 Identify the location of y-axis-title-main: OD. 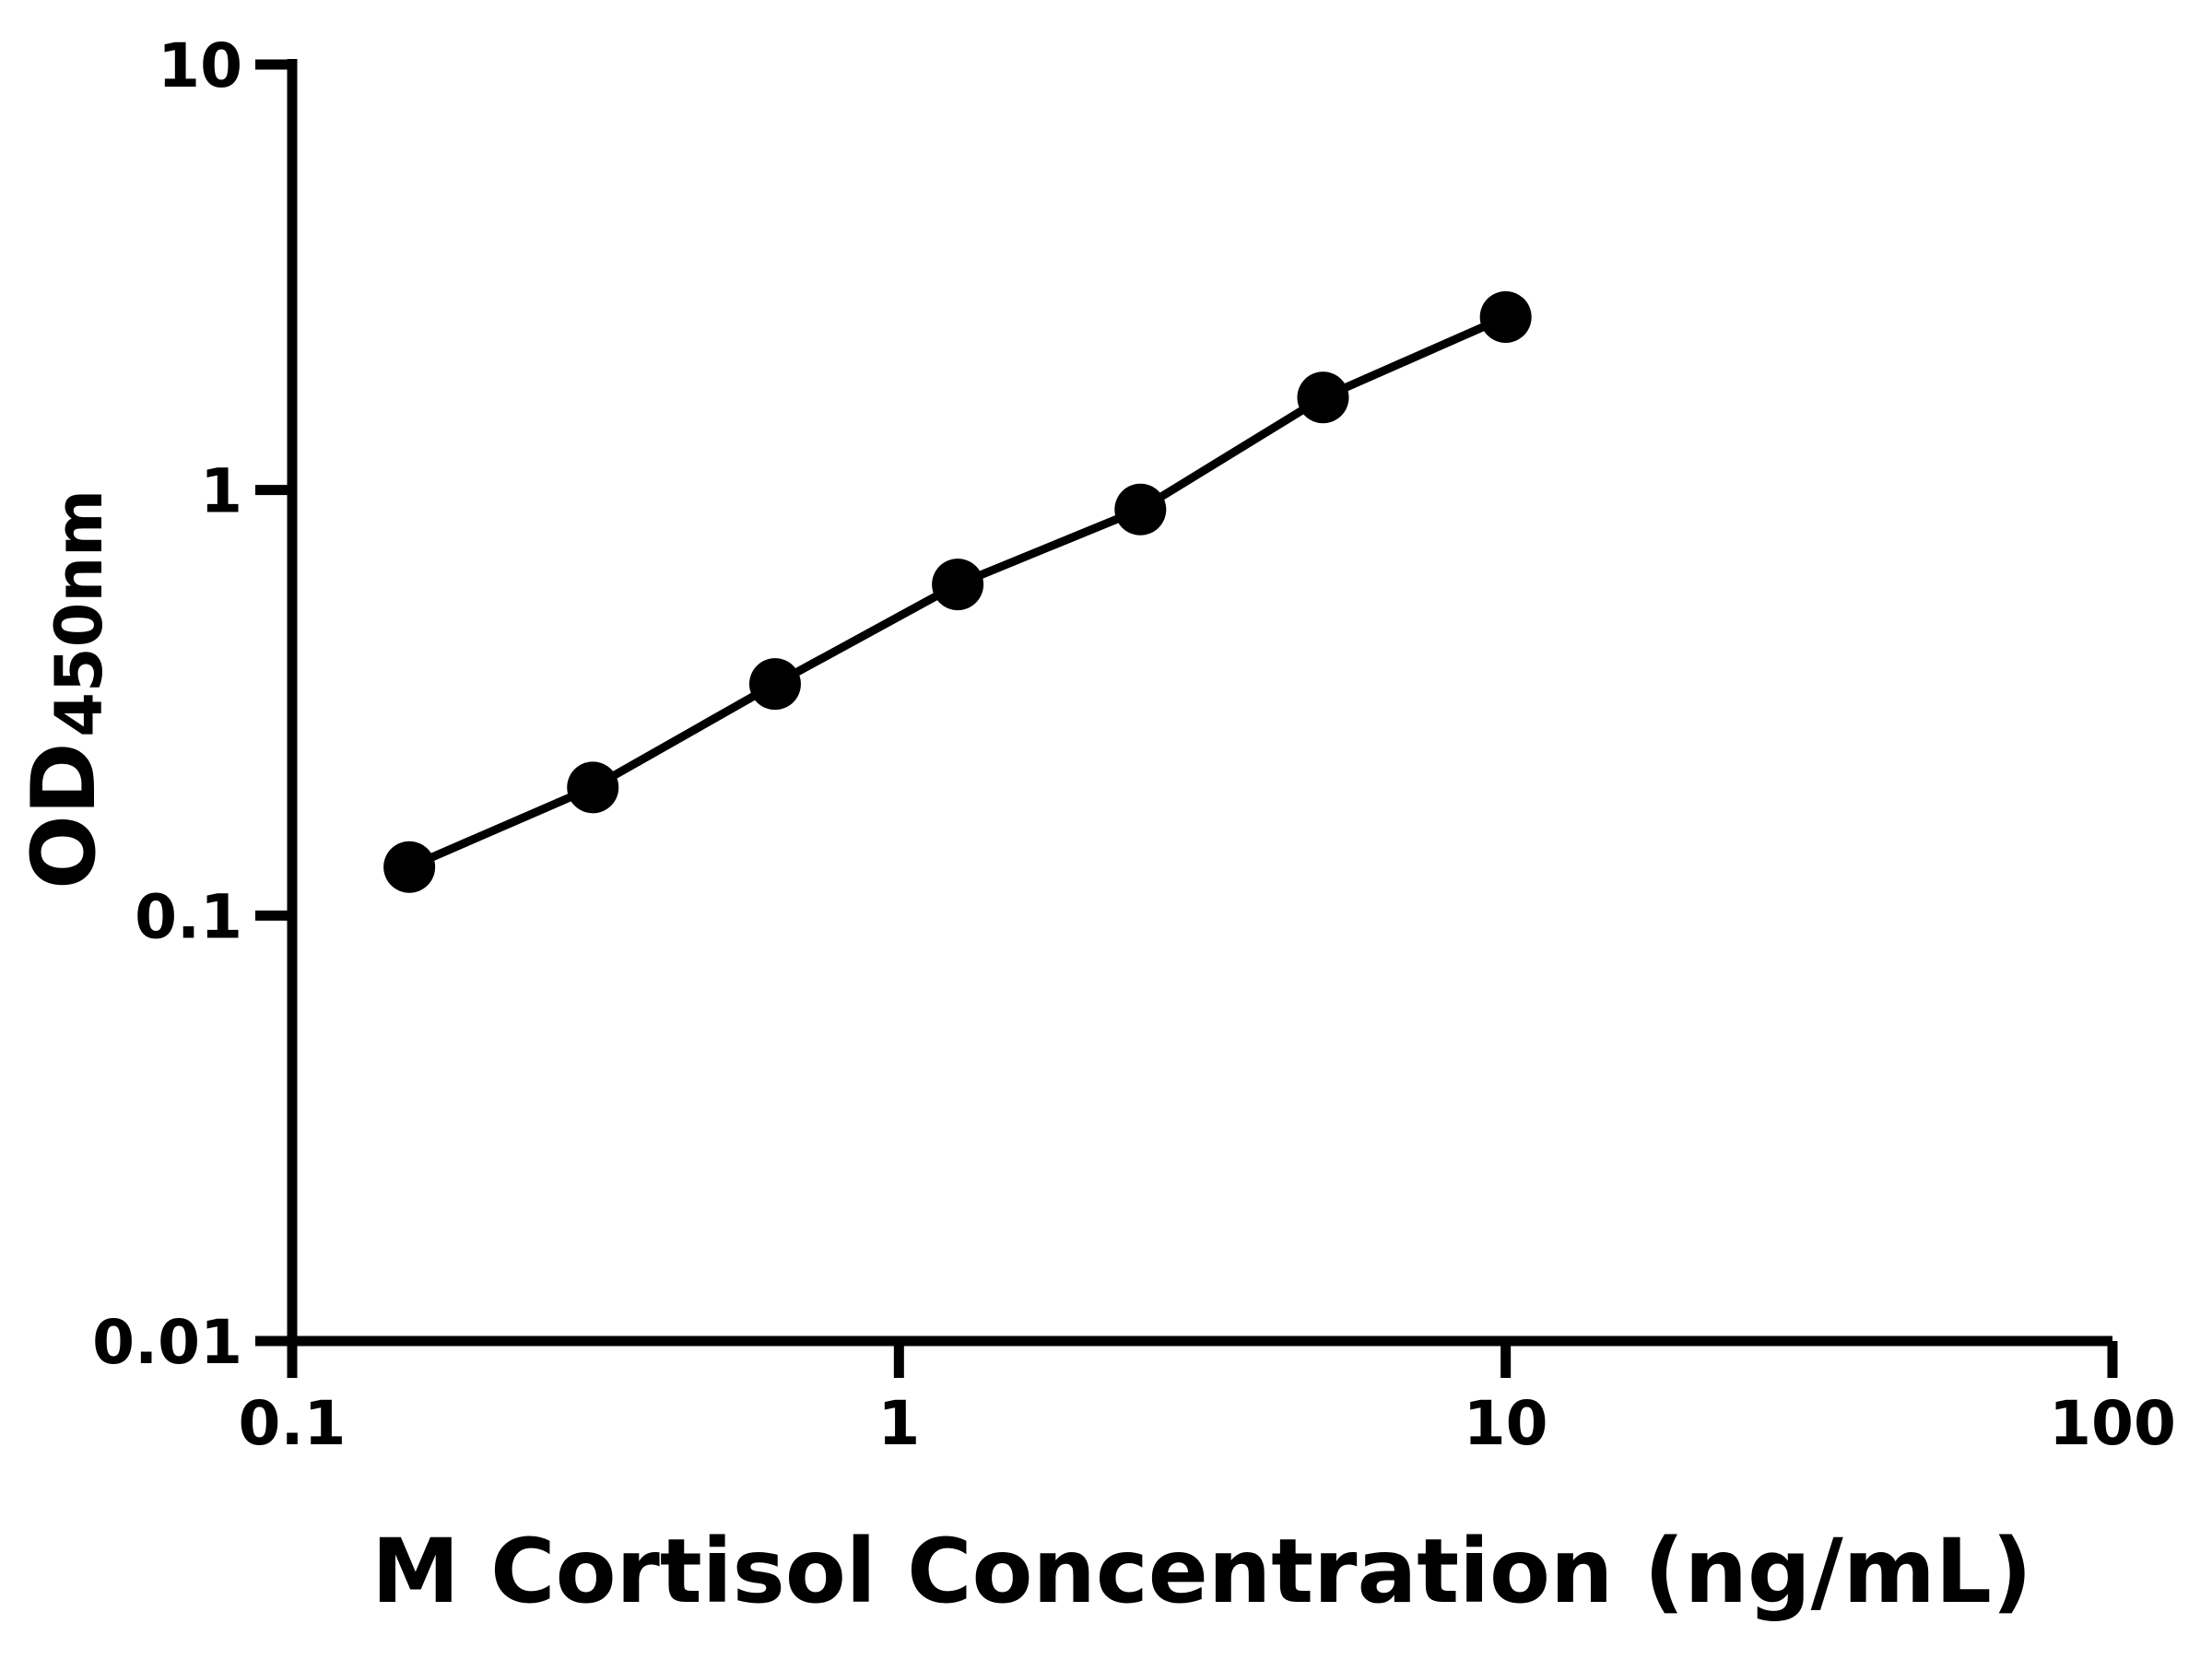
(64, 815).